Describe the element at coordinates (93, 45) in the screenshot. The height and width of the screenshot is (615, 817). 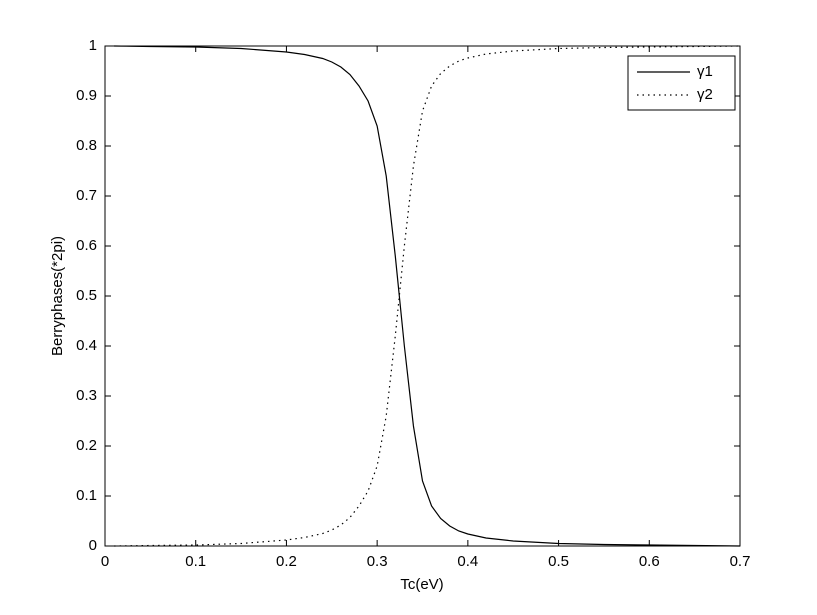
I see `y-tick-label: 1` at that location.